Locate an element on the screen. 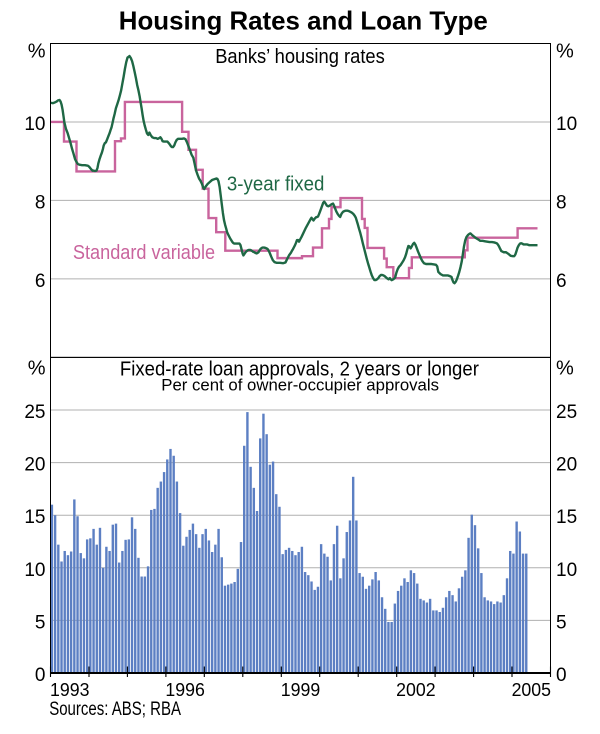  svg-text: Standard variable is located at coordinates (144, 253).